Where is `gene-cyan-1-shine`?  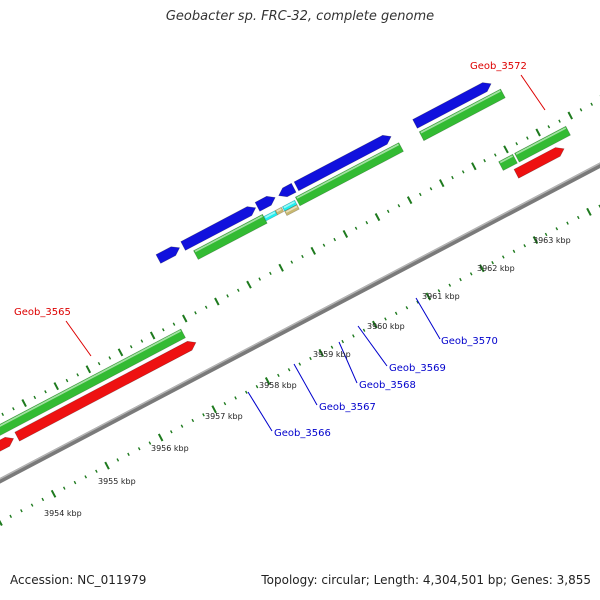 gene-cyan-1-shine is located at coordinates (270, 215).